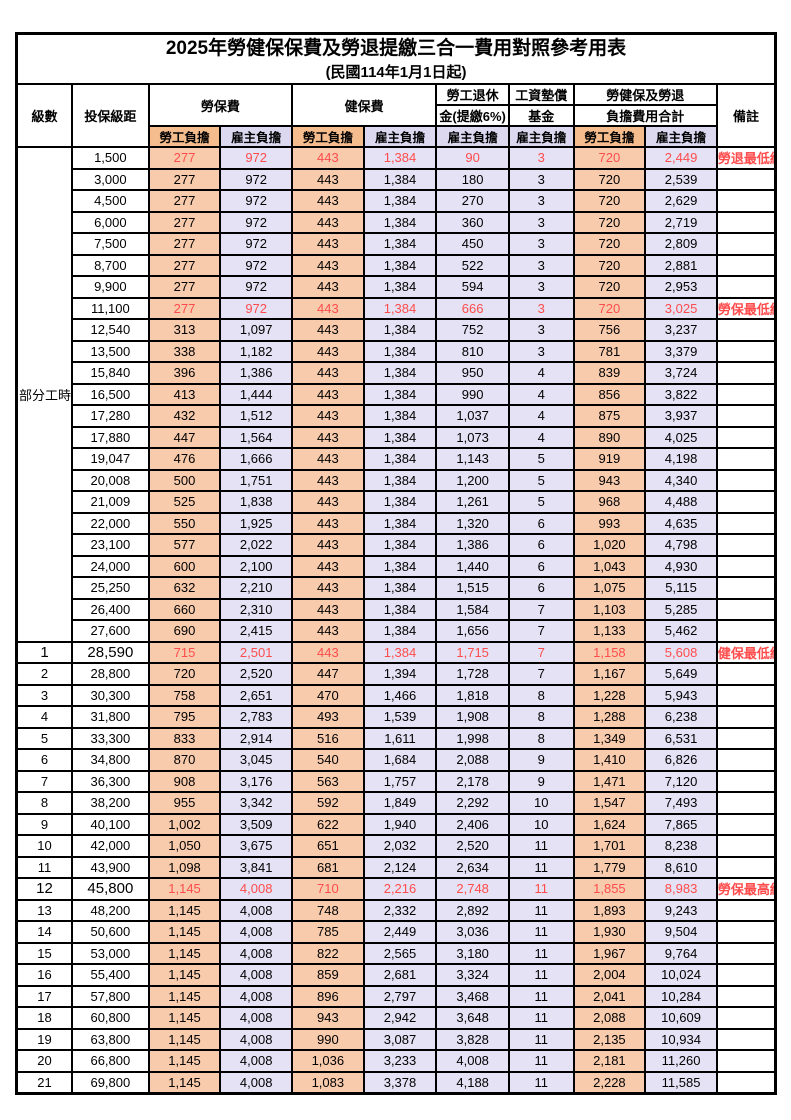 This screenshot has width=791, height=1120. Describe the element at coordinates (541, 695) in the screenshot. I see `value-cell: 8` at that location.